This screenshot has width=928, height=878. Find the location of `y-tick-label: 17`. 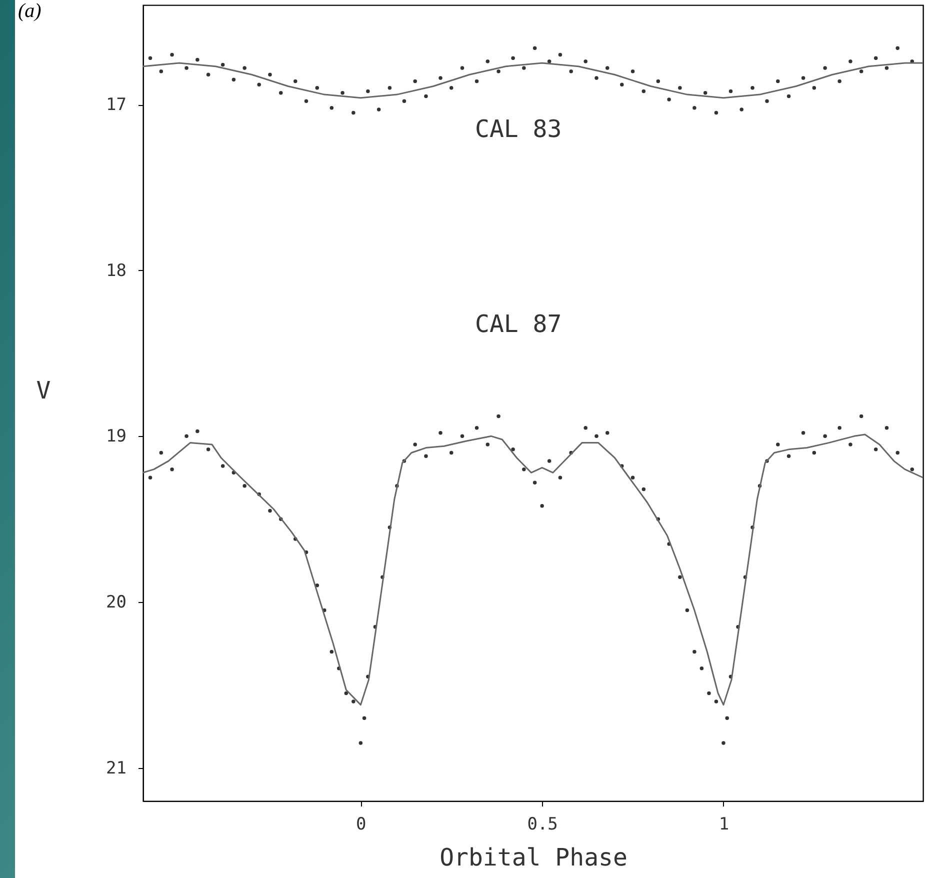

y-tick-label: 17 is located at coordinates (116, 105).